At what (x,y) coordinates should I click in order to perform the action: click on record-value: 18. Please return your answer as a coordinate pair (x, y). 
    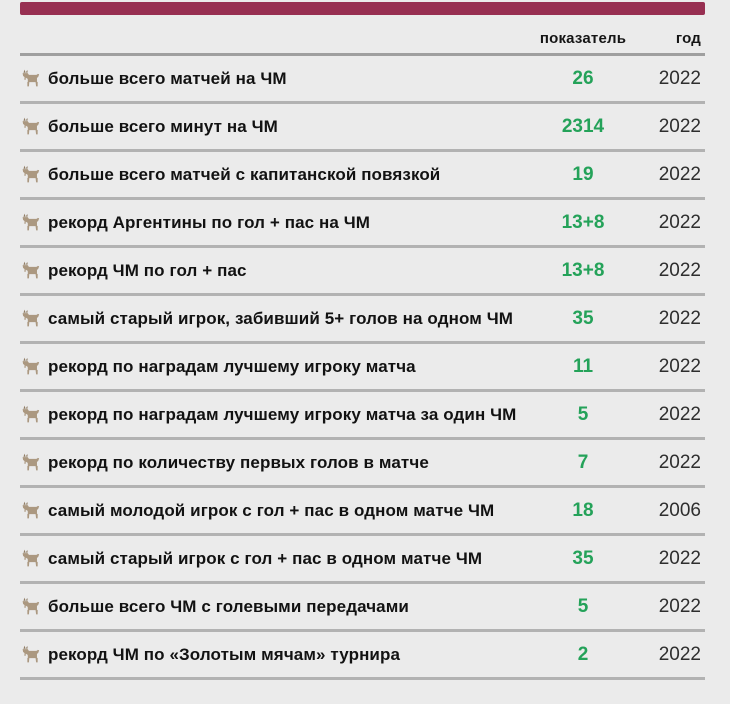
    Looking at the image, I should click on (583, 510).